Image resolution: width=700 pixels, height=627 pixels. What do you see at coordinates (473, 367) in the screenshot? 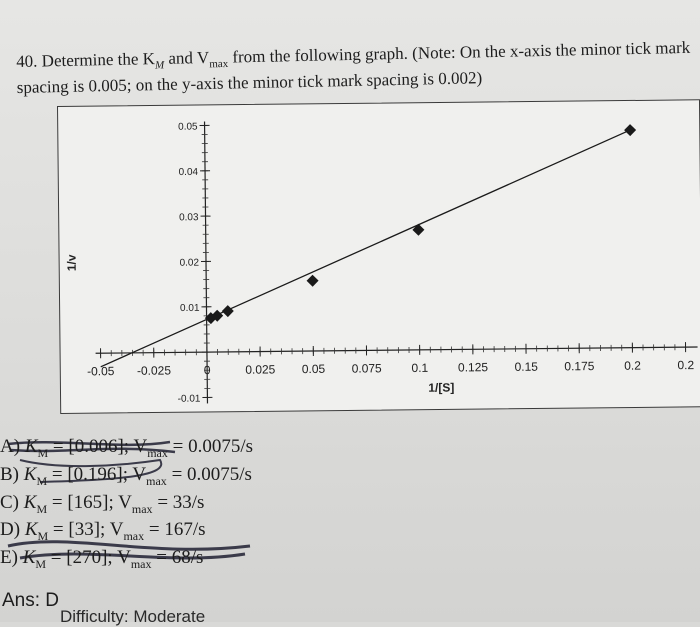
I see `x-tick-label: 0.125` at bounding box center [473, 367].